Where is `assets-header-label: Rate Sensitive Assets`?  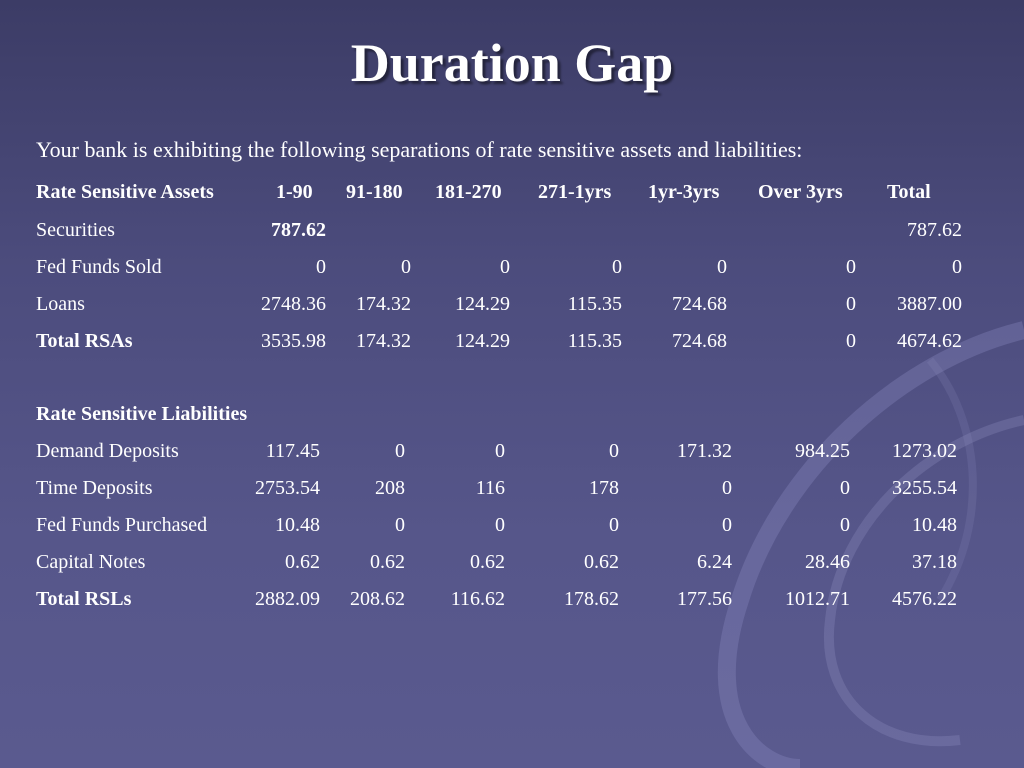 assets-header-label: Rate Sensitive Assets is located at coordinates (125, 192).